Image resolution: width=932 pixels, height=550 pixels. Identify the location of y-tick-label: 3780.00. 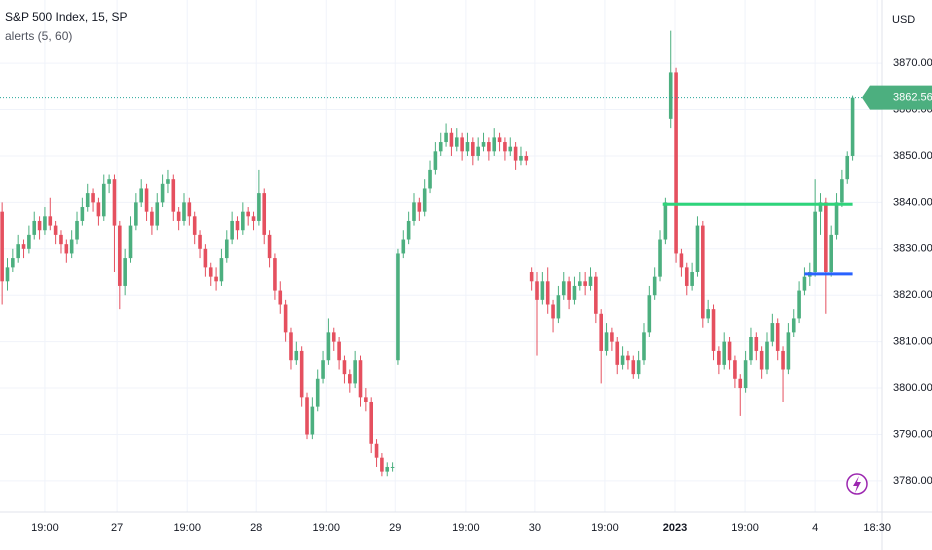
(912, 481).